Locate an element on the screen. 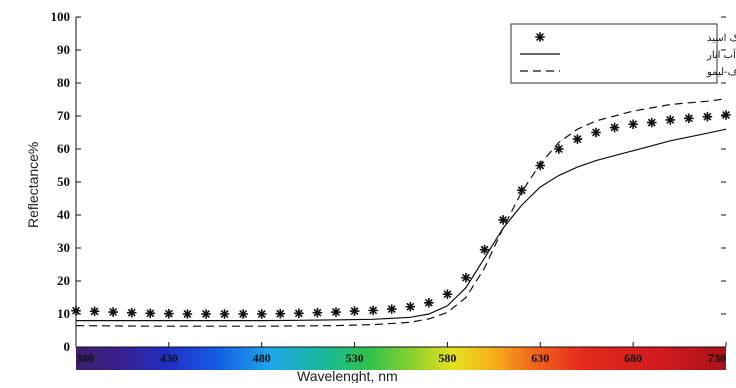 The width and height of the screenshot is (736, 388). x-tick-label: 480 is located at coordinates (262, 358).